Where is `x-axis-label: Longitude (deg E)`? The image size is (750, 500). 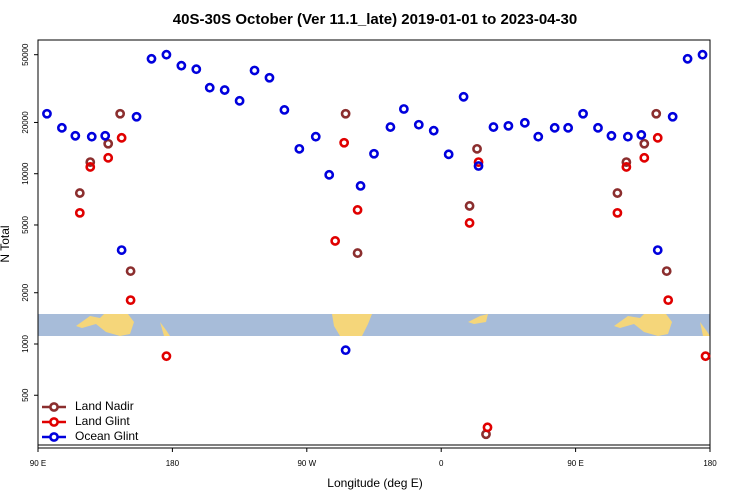 x-axis-label: Longitude (deg E) is located at coordinates (374, 483).